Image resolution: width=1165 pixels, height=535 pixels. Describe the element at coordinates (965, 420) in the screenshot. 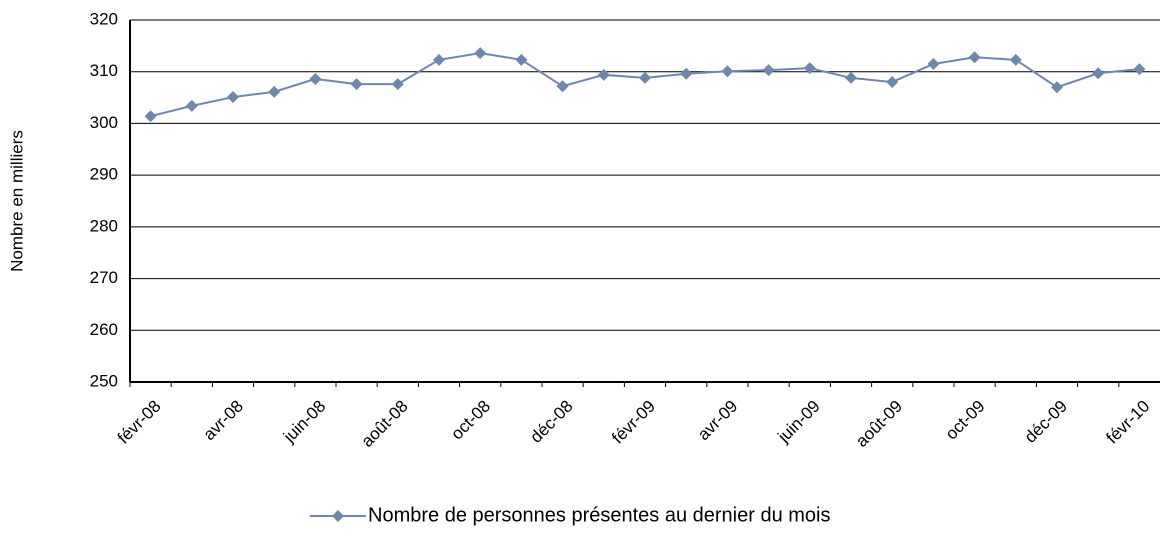

I see `x-tick-label: oct-09` at that location.